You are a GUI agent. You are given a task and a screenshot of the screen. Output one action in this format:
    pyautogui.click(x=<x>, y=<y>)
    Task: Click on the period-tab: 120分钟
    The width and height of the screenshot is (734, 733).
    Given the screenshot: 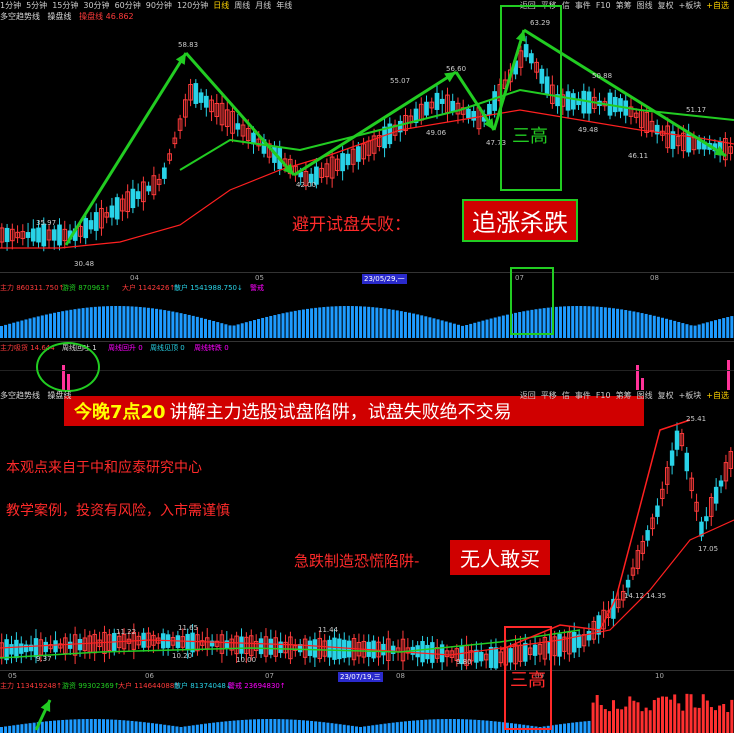 What is the action you would take?
    pyautogui.click(x=192, y=5)
    